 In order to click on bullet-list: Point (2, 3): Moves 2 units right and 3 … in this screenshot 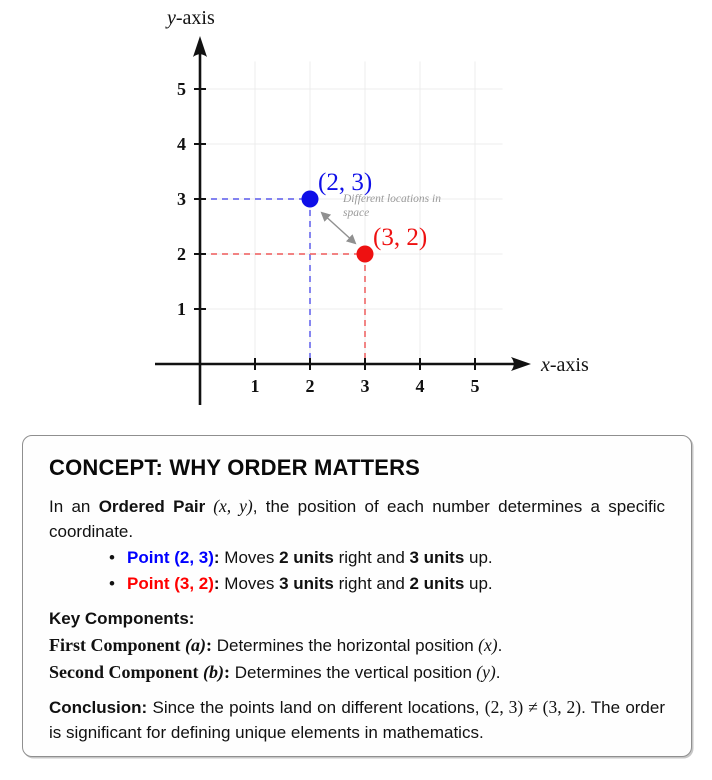, I will do `click(357, 571)`.